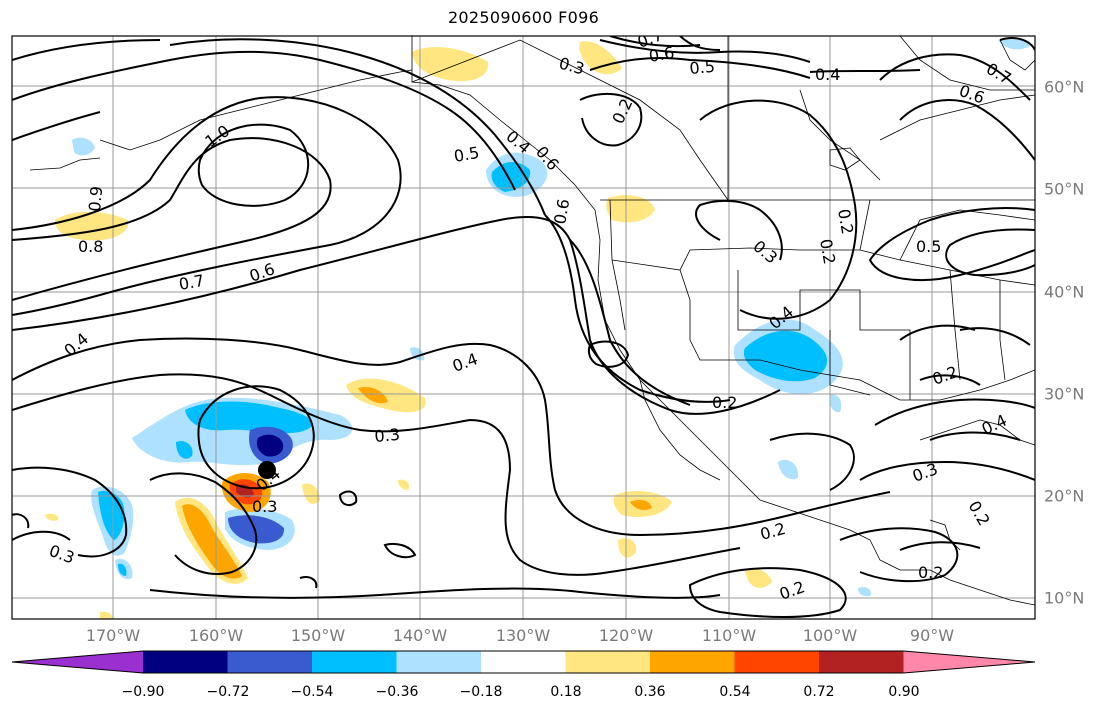 The width and height of the screenshot is (1105, 712). Describe the element at coordinates (735, 692) in the screenshot. I see `colorbar-tick: 0.54` at that location.